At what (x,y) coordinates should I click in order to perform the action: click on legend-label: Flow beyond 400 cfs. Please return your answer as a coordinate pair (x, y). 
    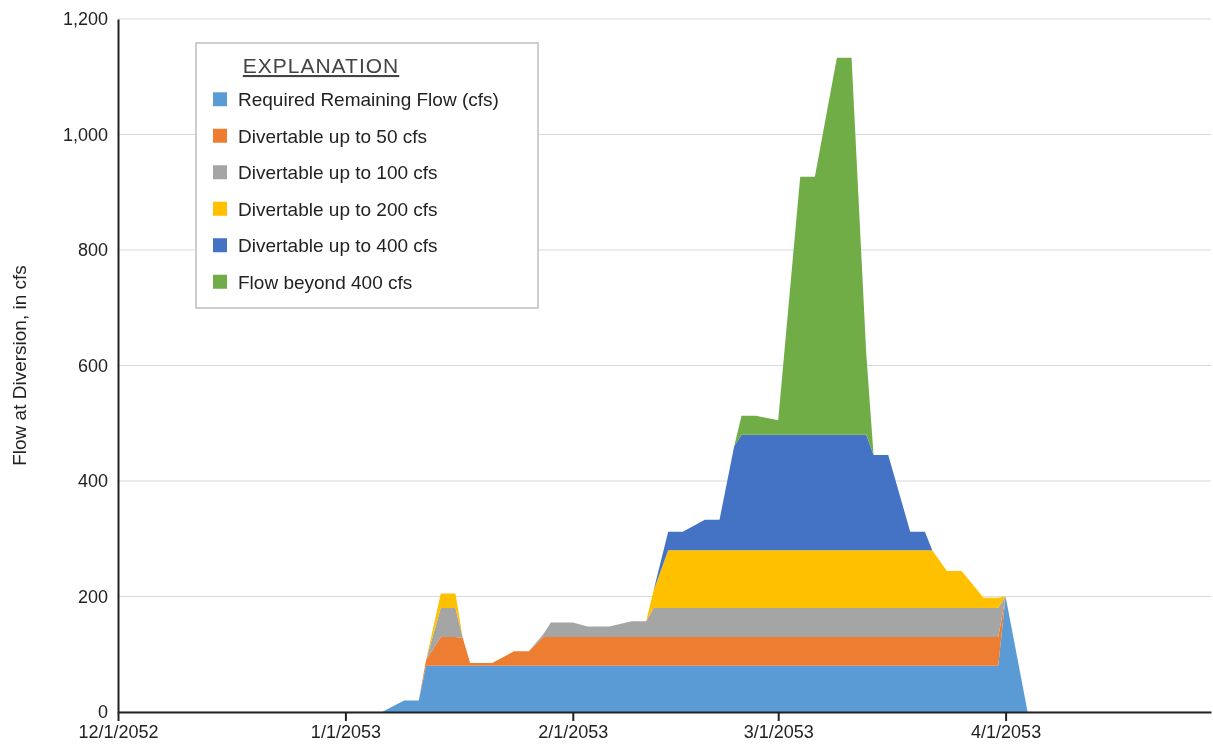
    Looking at the image, I should click on (325, 282).